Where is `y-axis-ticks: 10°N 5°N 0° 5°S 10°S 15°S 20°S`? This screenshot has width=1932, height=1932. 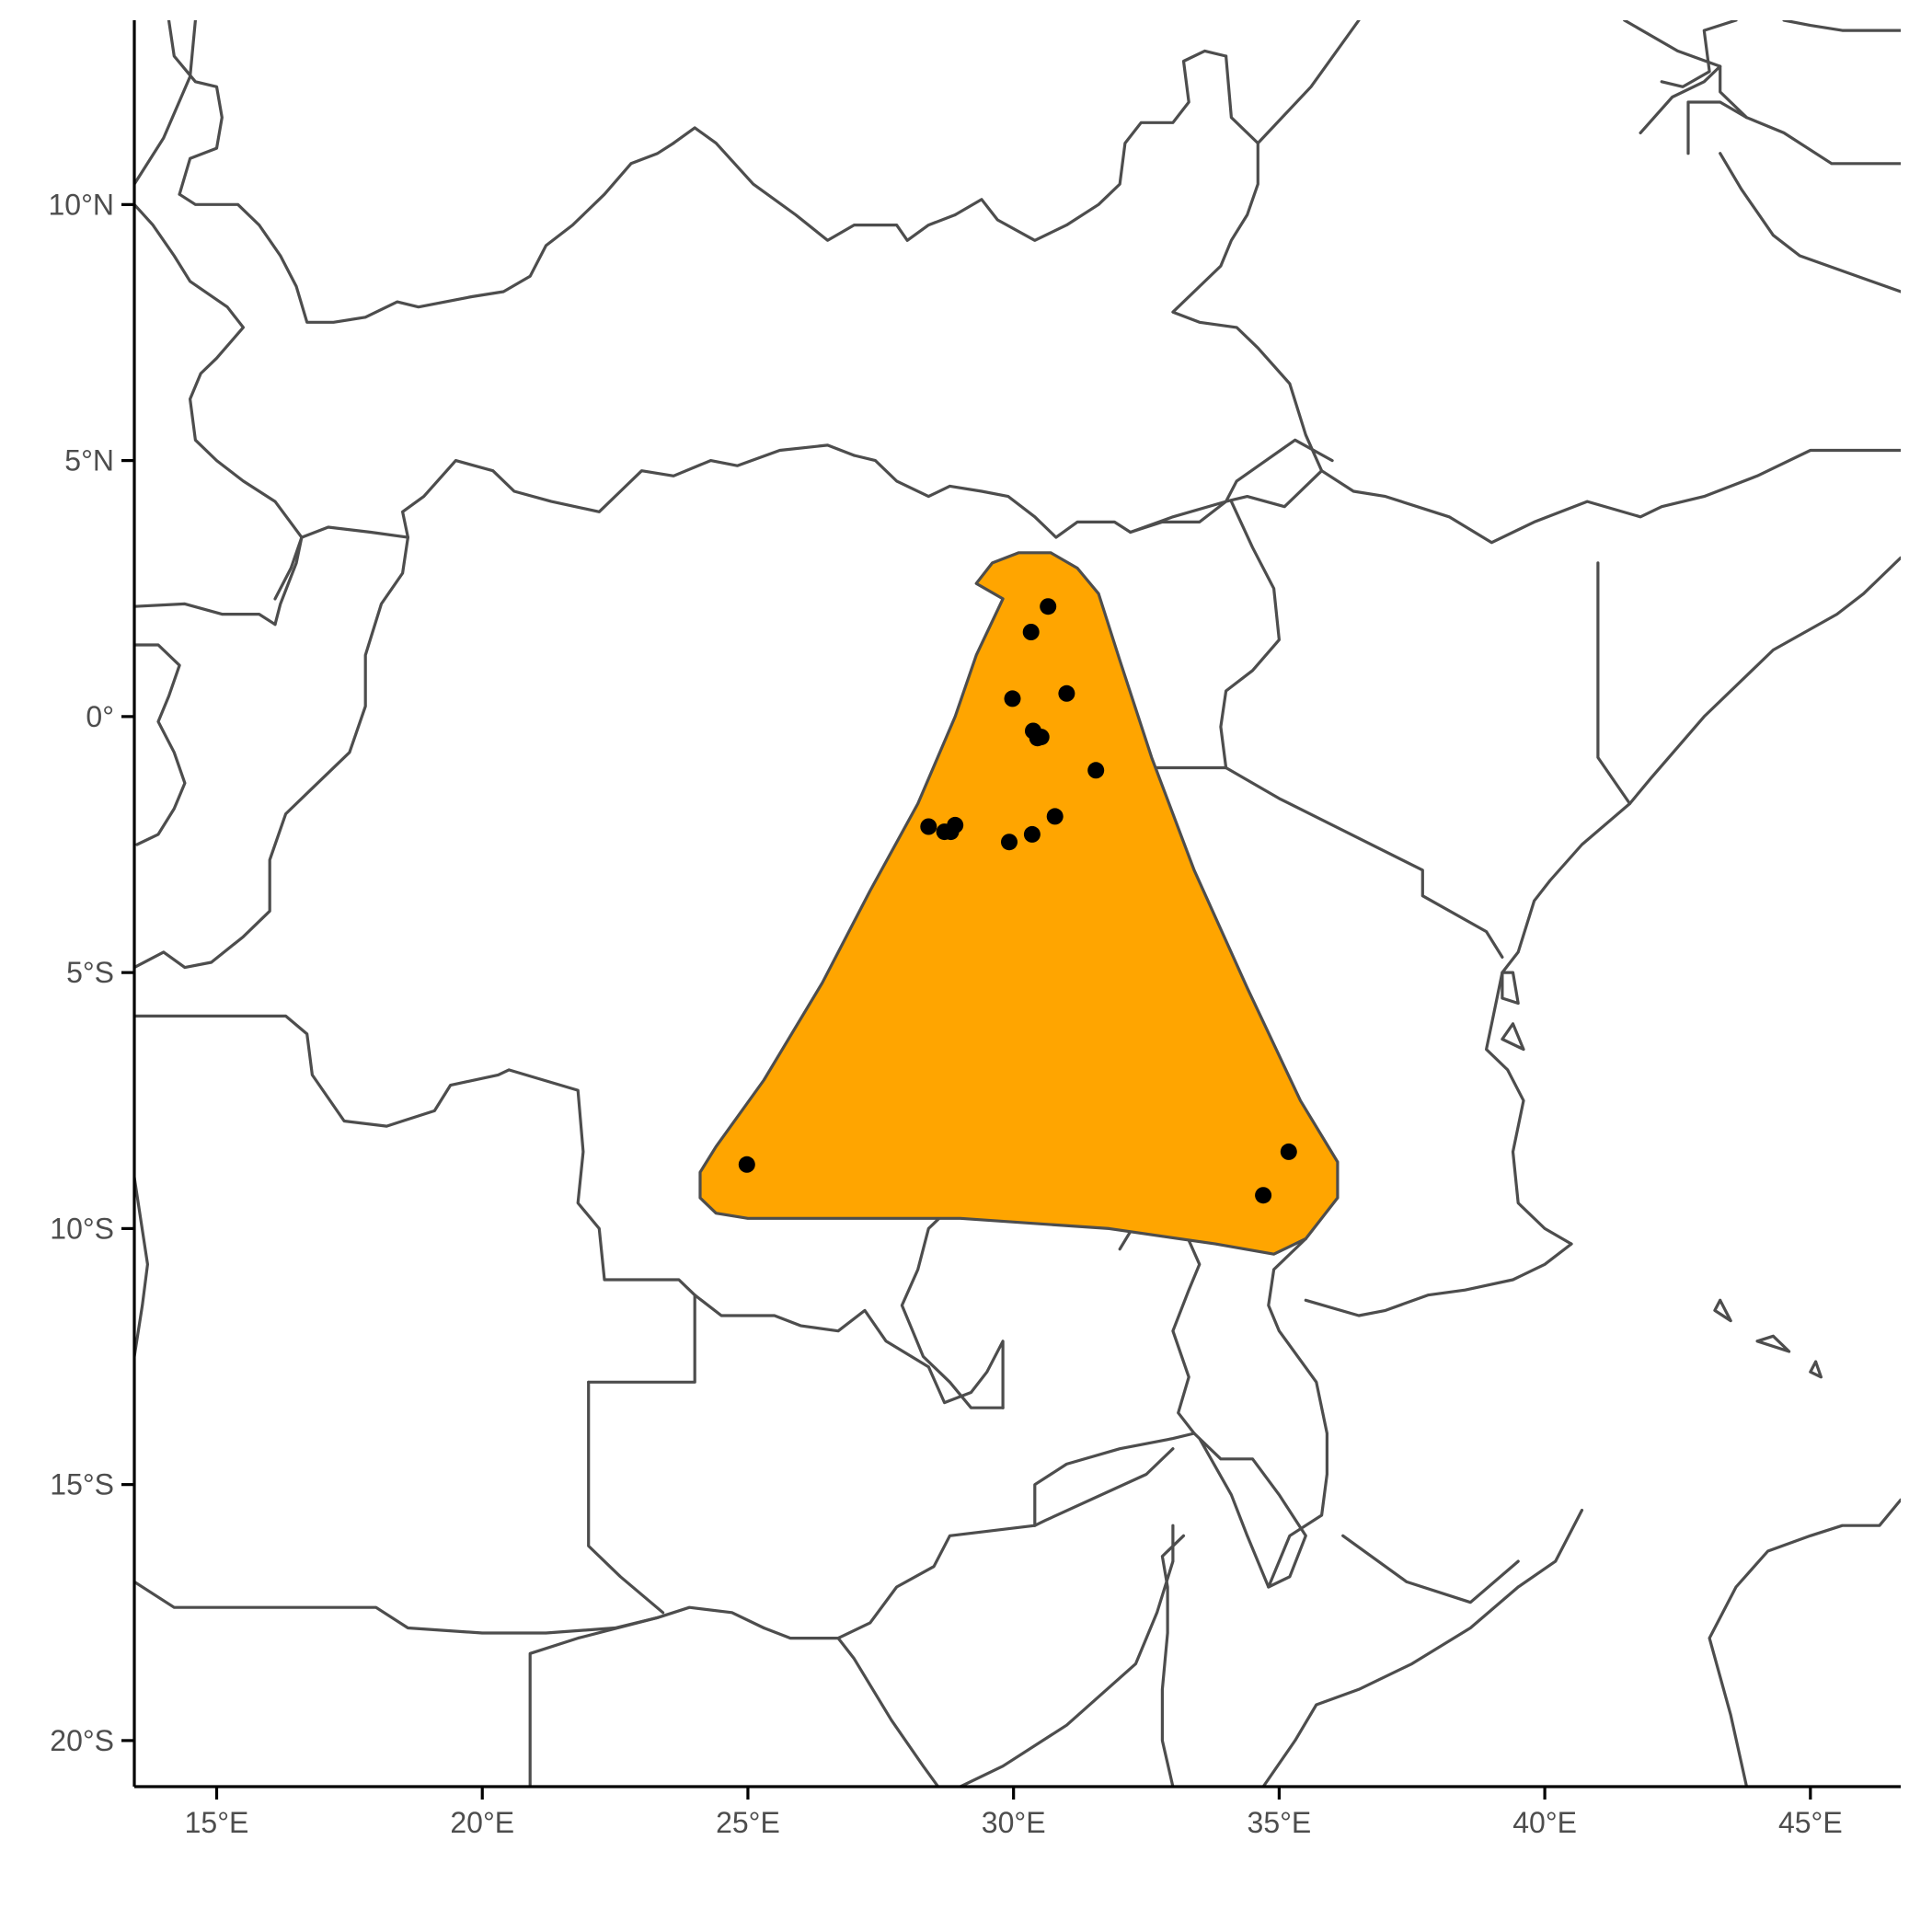
y-axis-ticks: 10°N 5°N 0° 5°S 10°S 15°S 20°S is located at coordinates (91, 972).